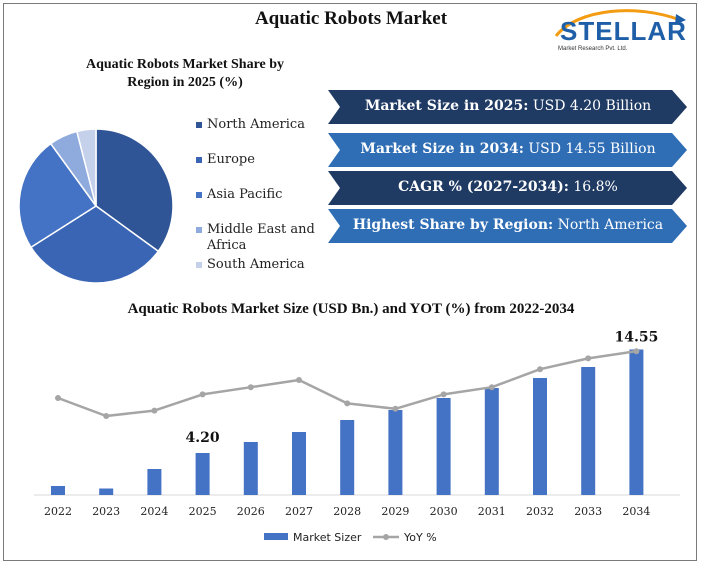 The image size is (702, 568). Describe the element at coordinates (58, 195) in the screenshot. I see `pie-slice-asia-pacific` at that location.